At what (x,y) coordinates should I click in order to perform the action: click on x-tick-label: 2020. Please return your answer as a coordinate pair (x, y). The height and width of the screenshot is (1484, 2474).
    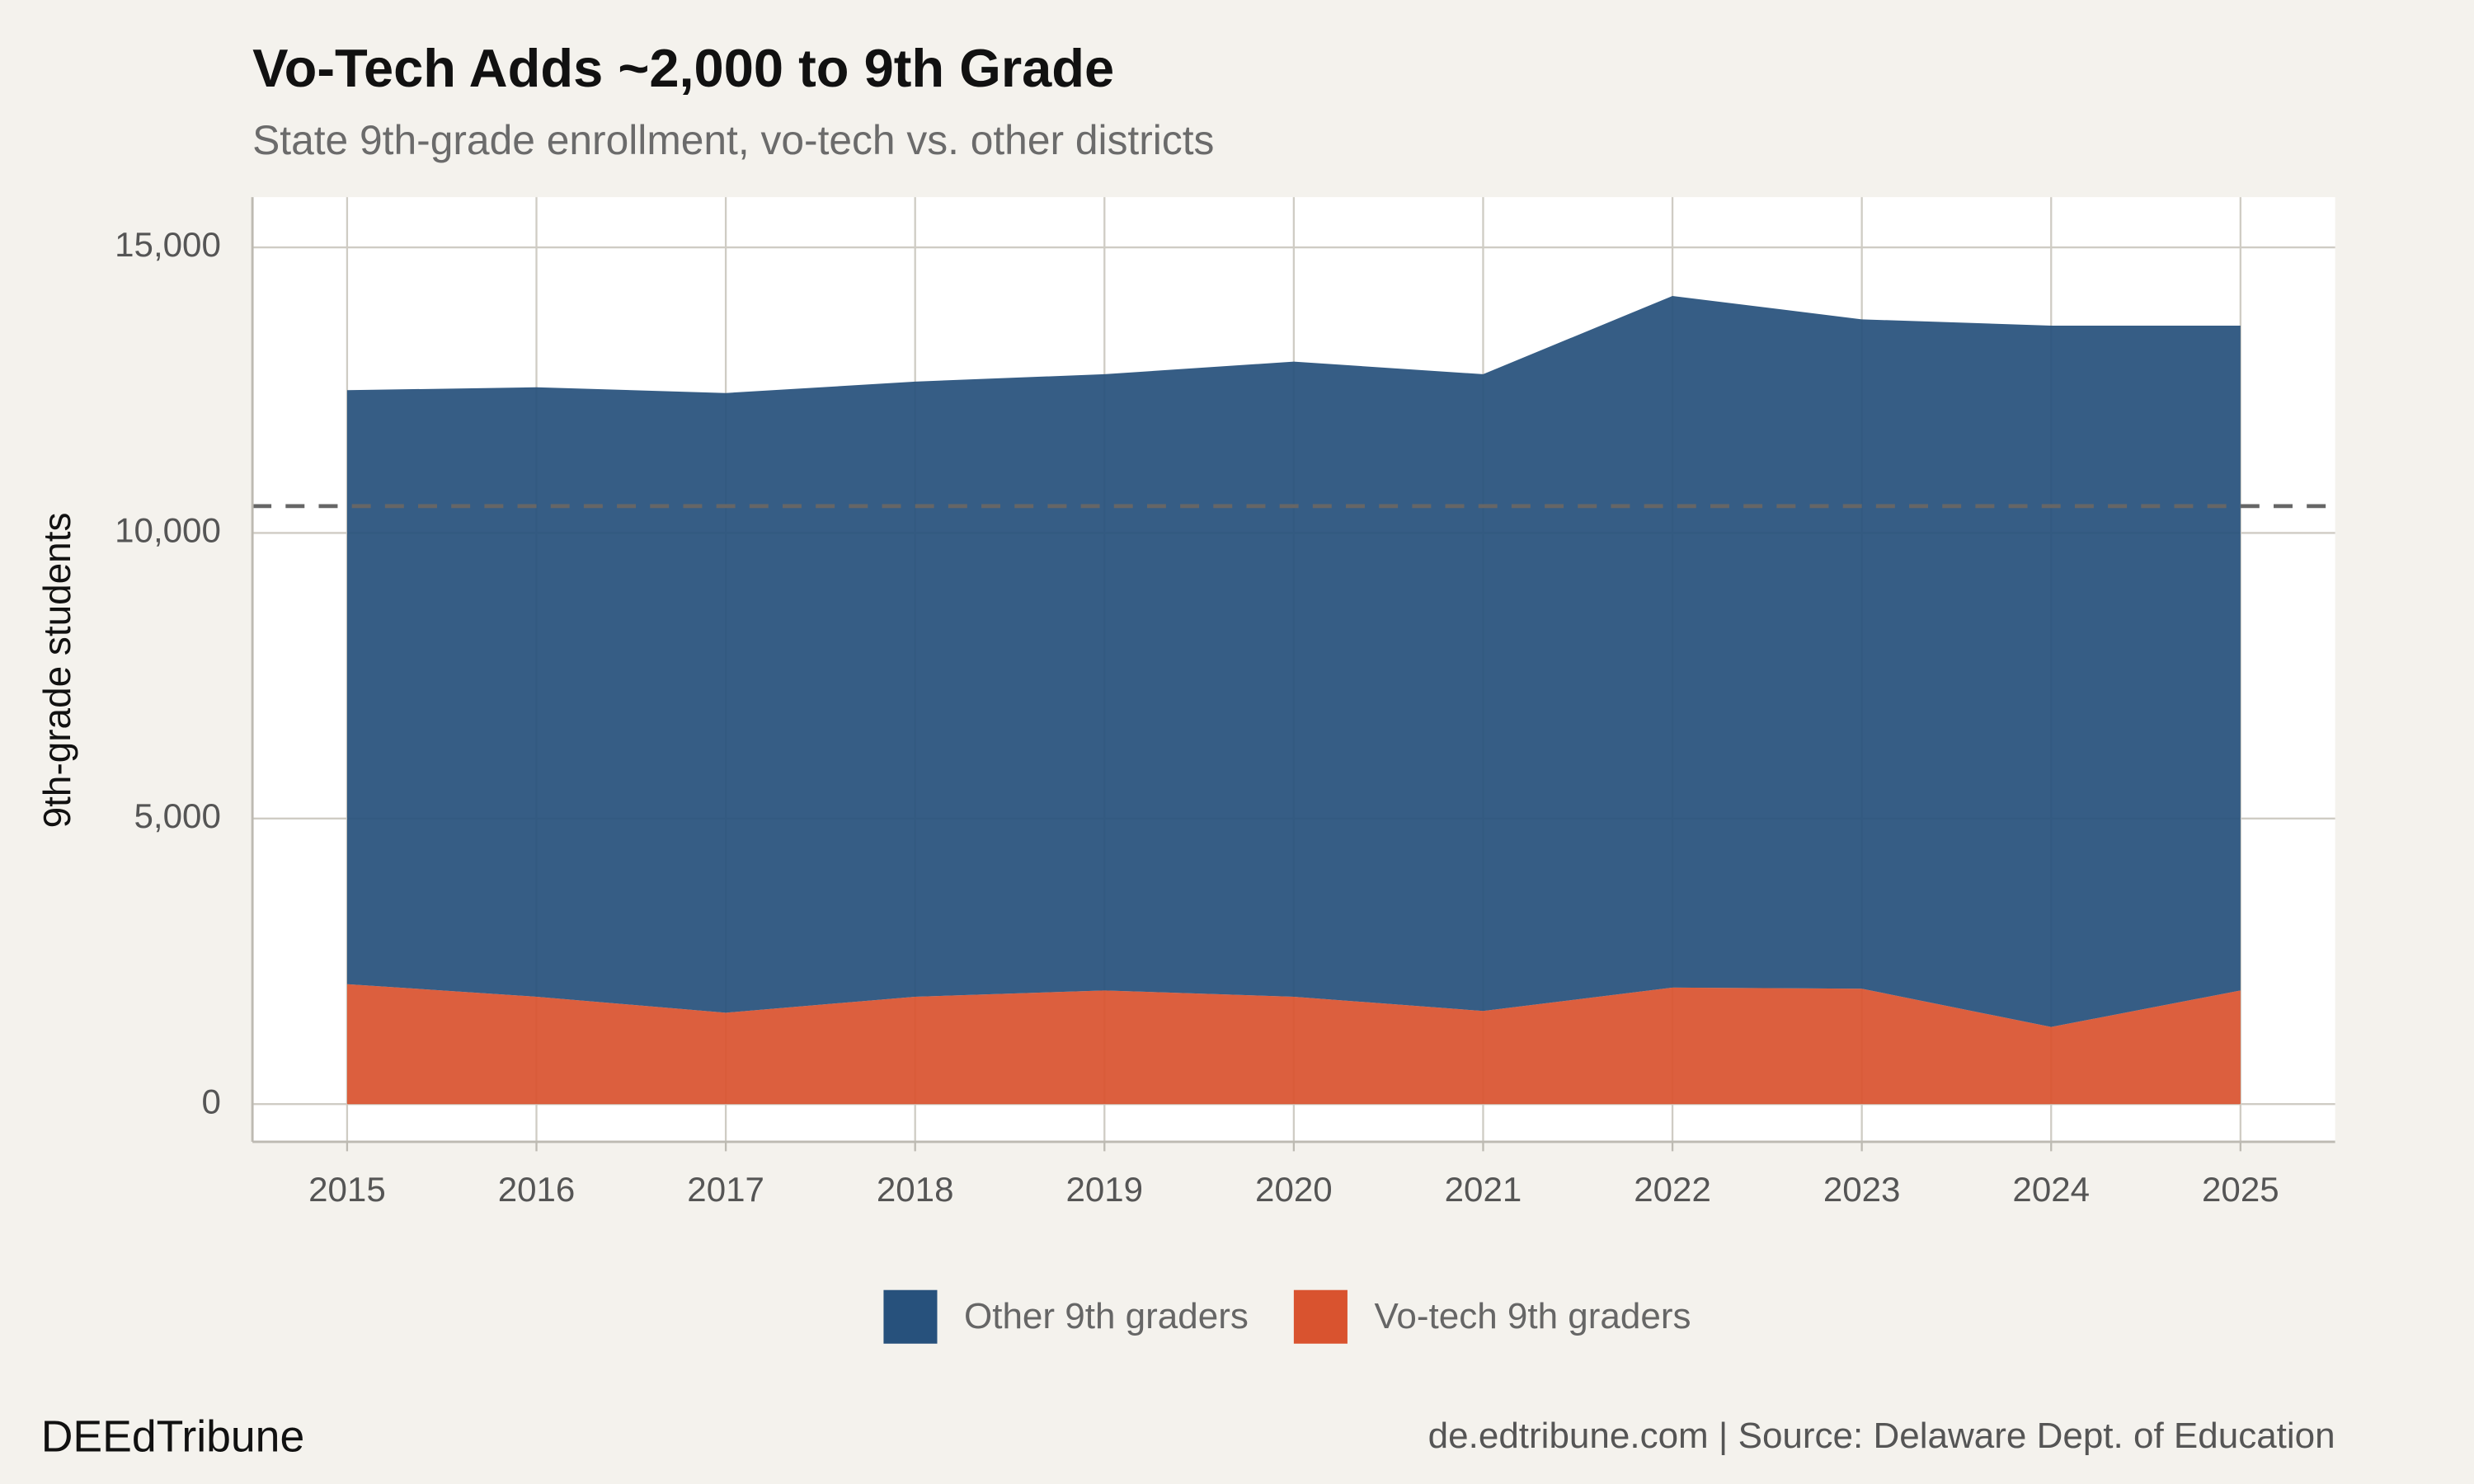
    Looking at the image, I should click on (1294, 1189).